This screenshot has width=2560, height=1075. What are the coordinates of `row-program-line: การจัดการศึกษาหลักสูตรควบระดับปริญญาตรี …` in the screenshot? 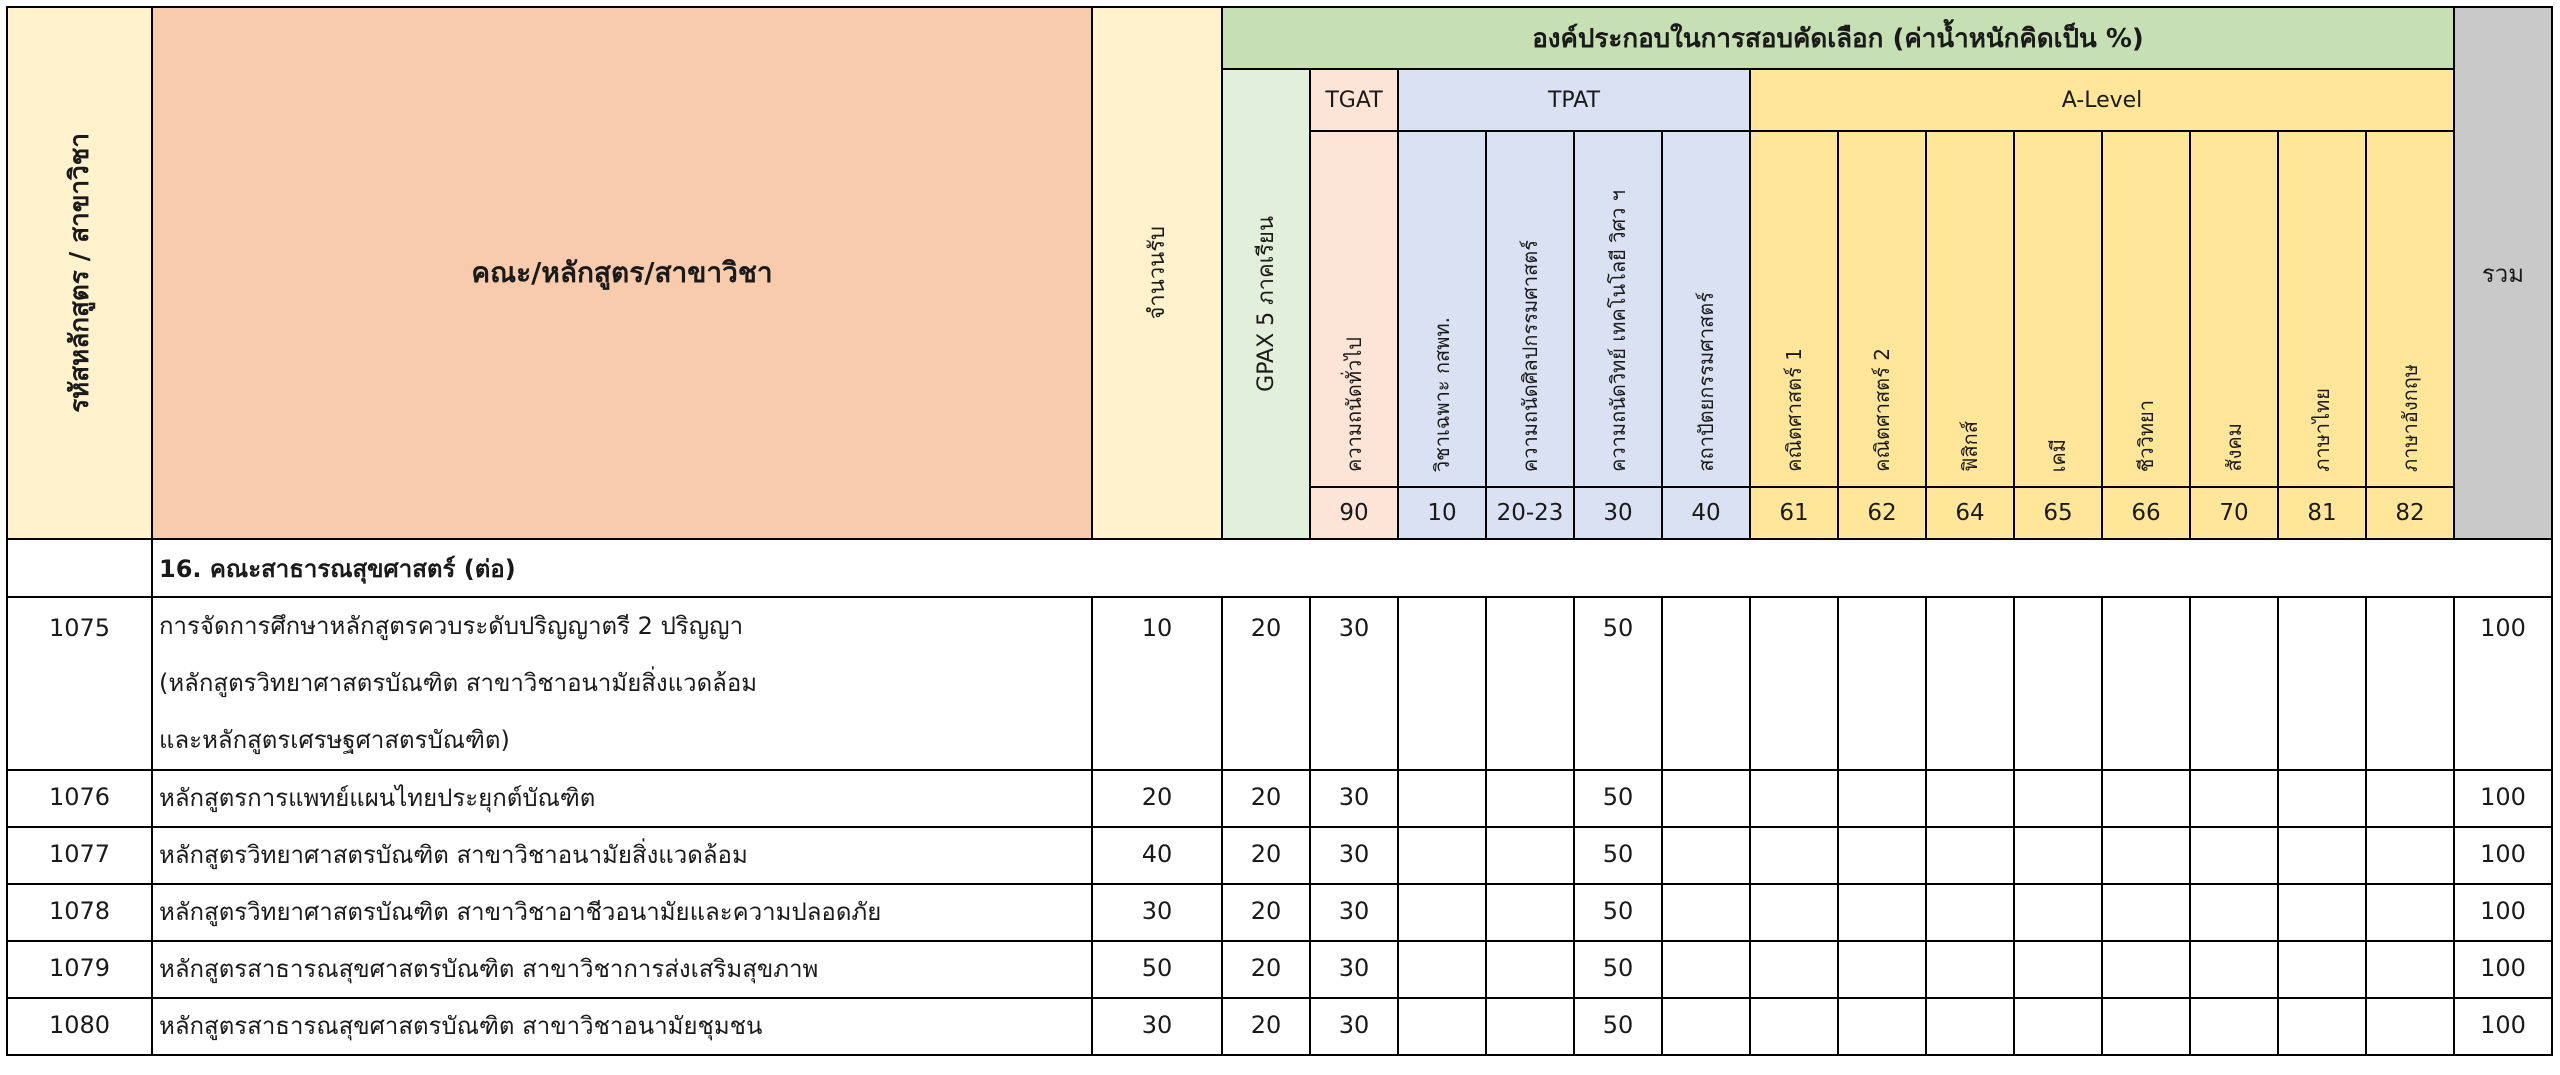 It's located at (451, 626).